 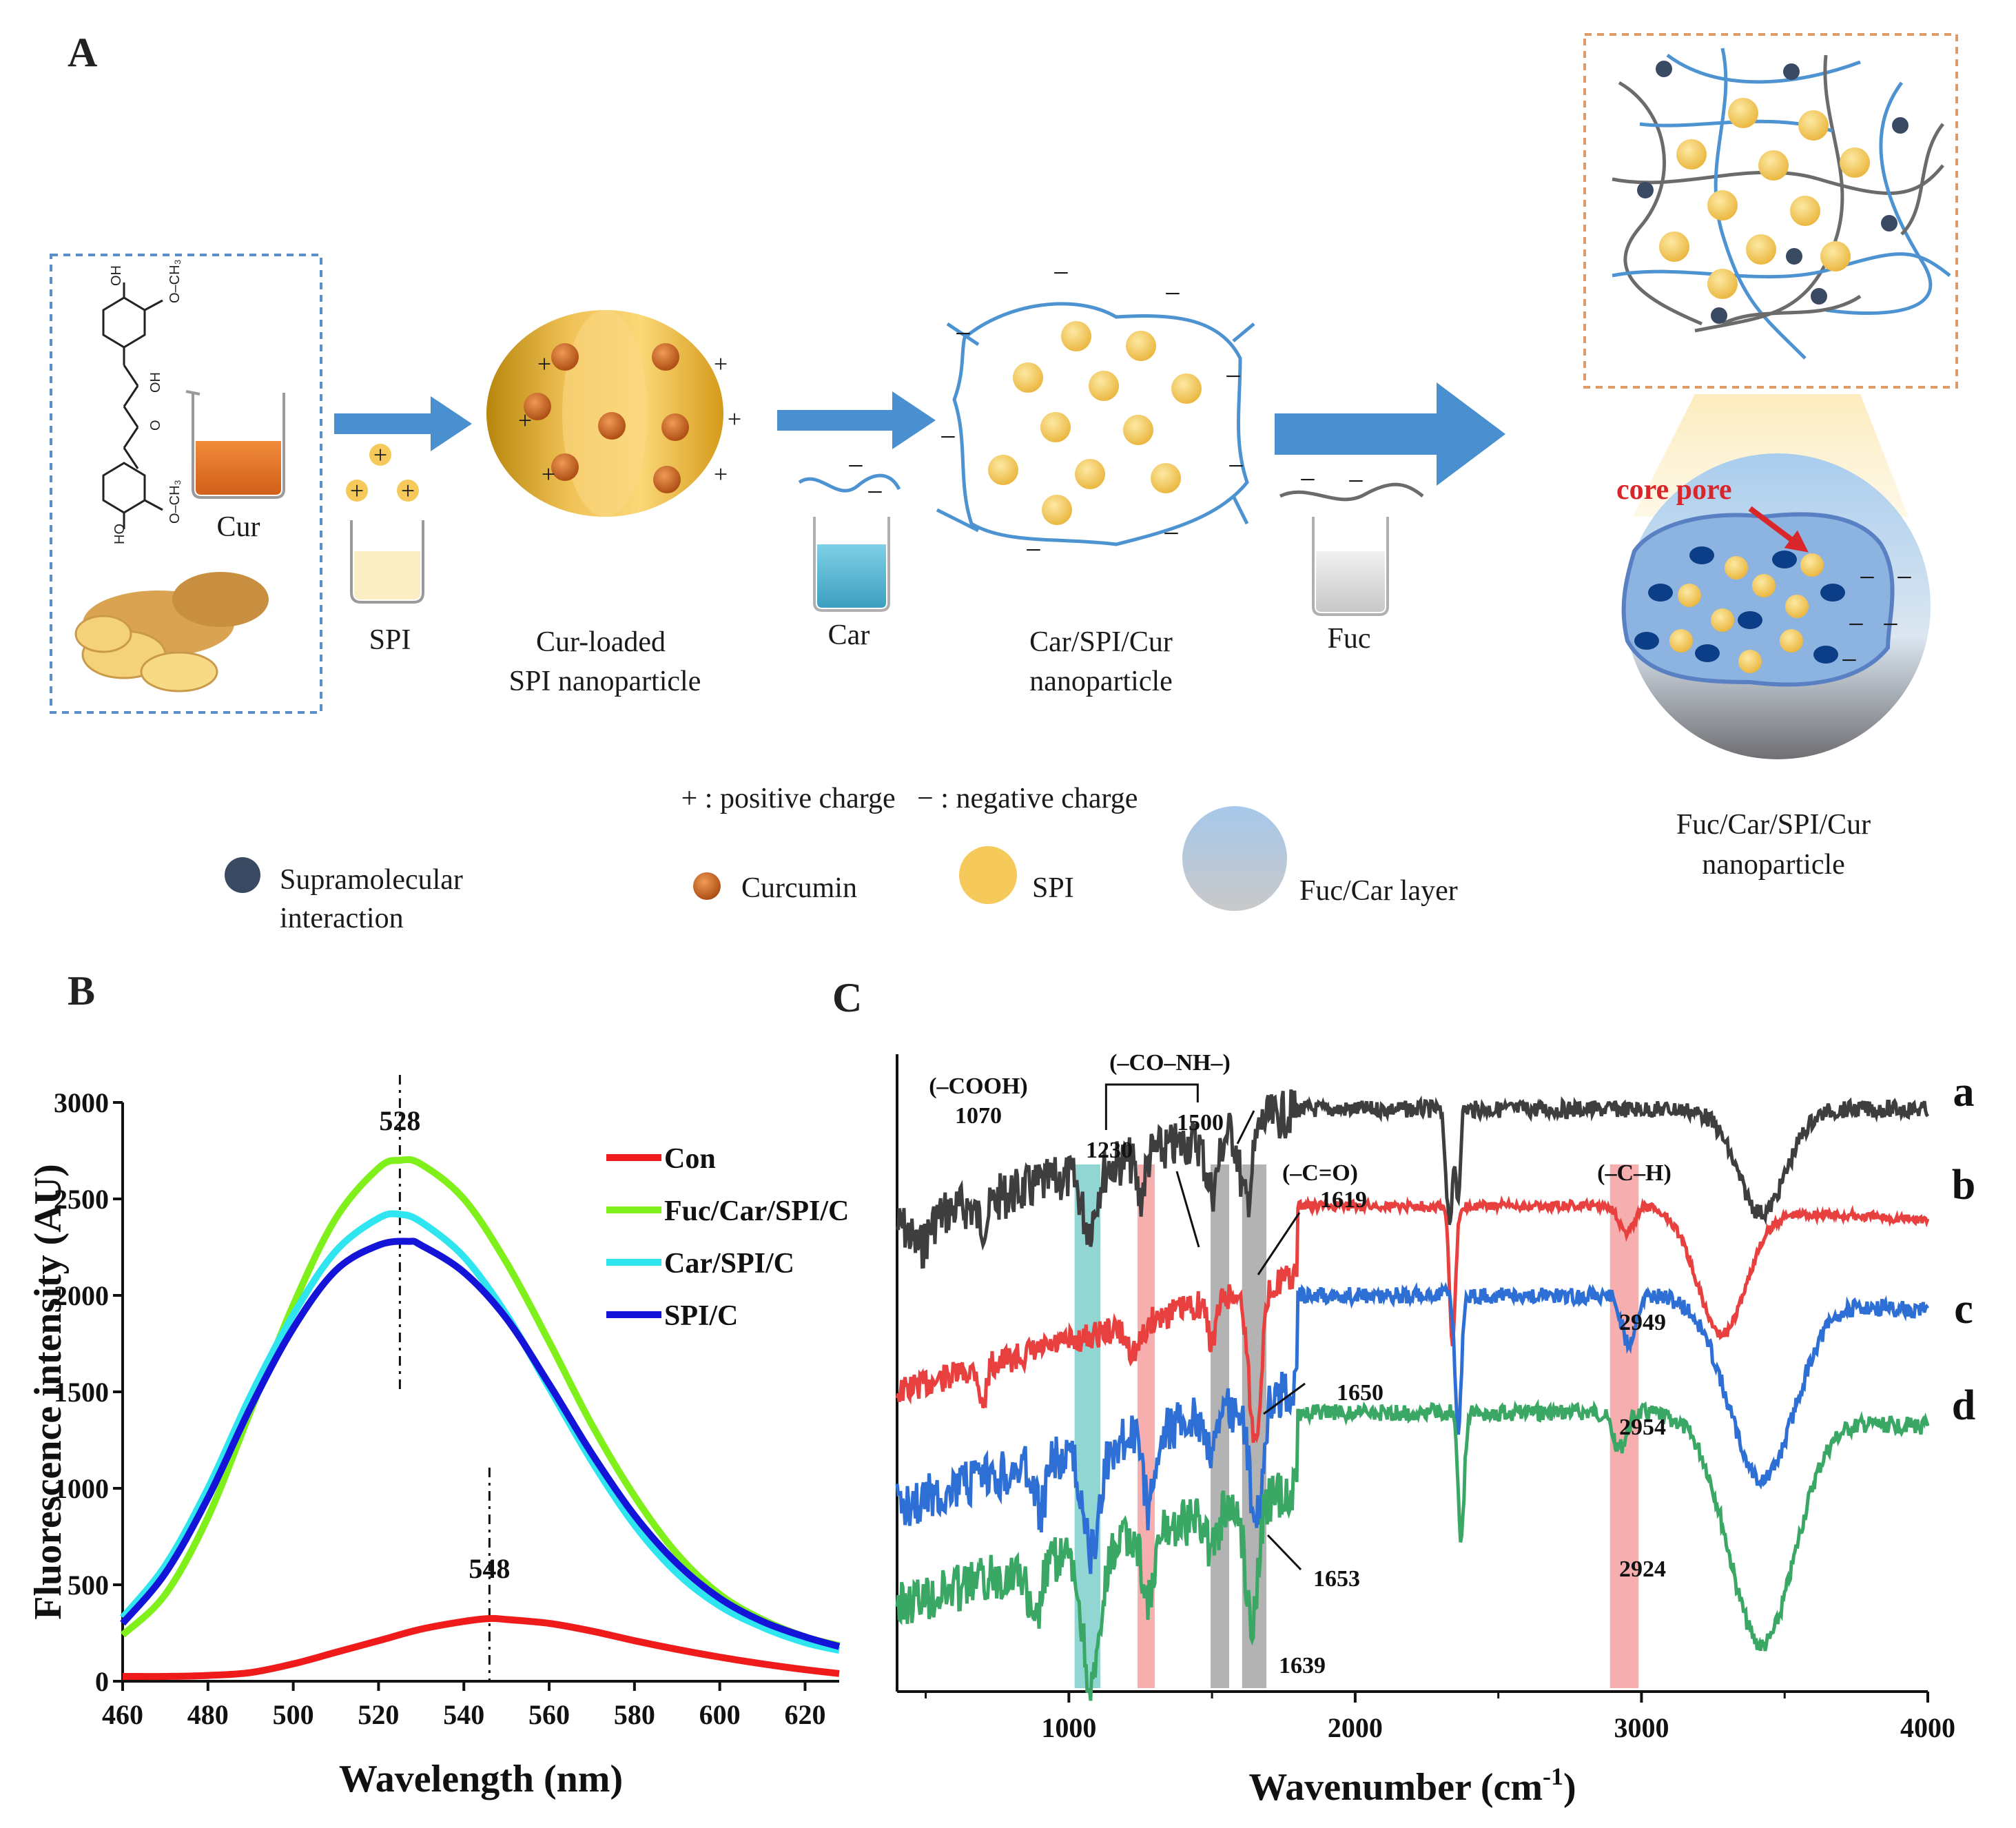 I want to click on b-x-tick-label: 500, so click(x=293, y=1714).